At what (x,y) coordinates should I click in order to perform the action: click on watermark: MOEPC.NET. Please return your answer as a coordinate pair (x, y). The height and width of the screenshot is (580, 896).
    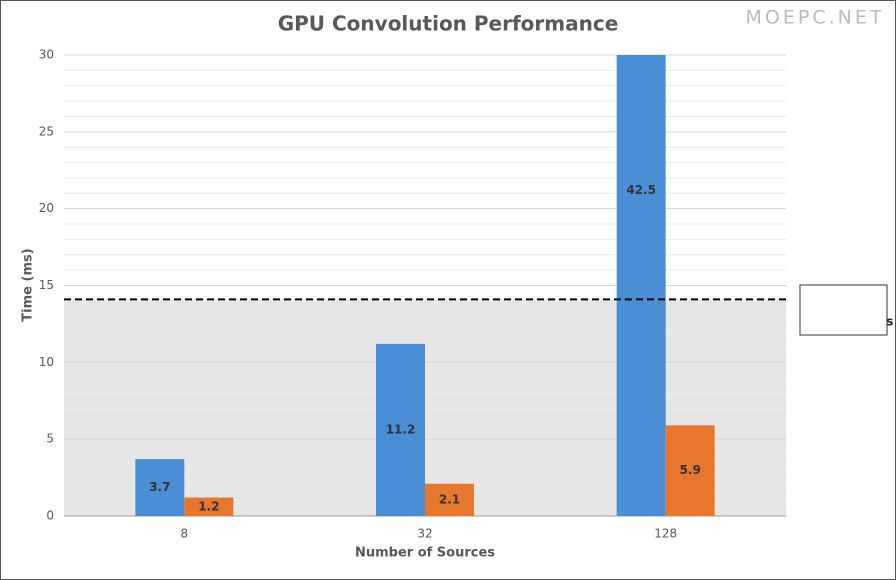
    Looking at the image, I should click on (815, 18).